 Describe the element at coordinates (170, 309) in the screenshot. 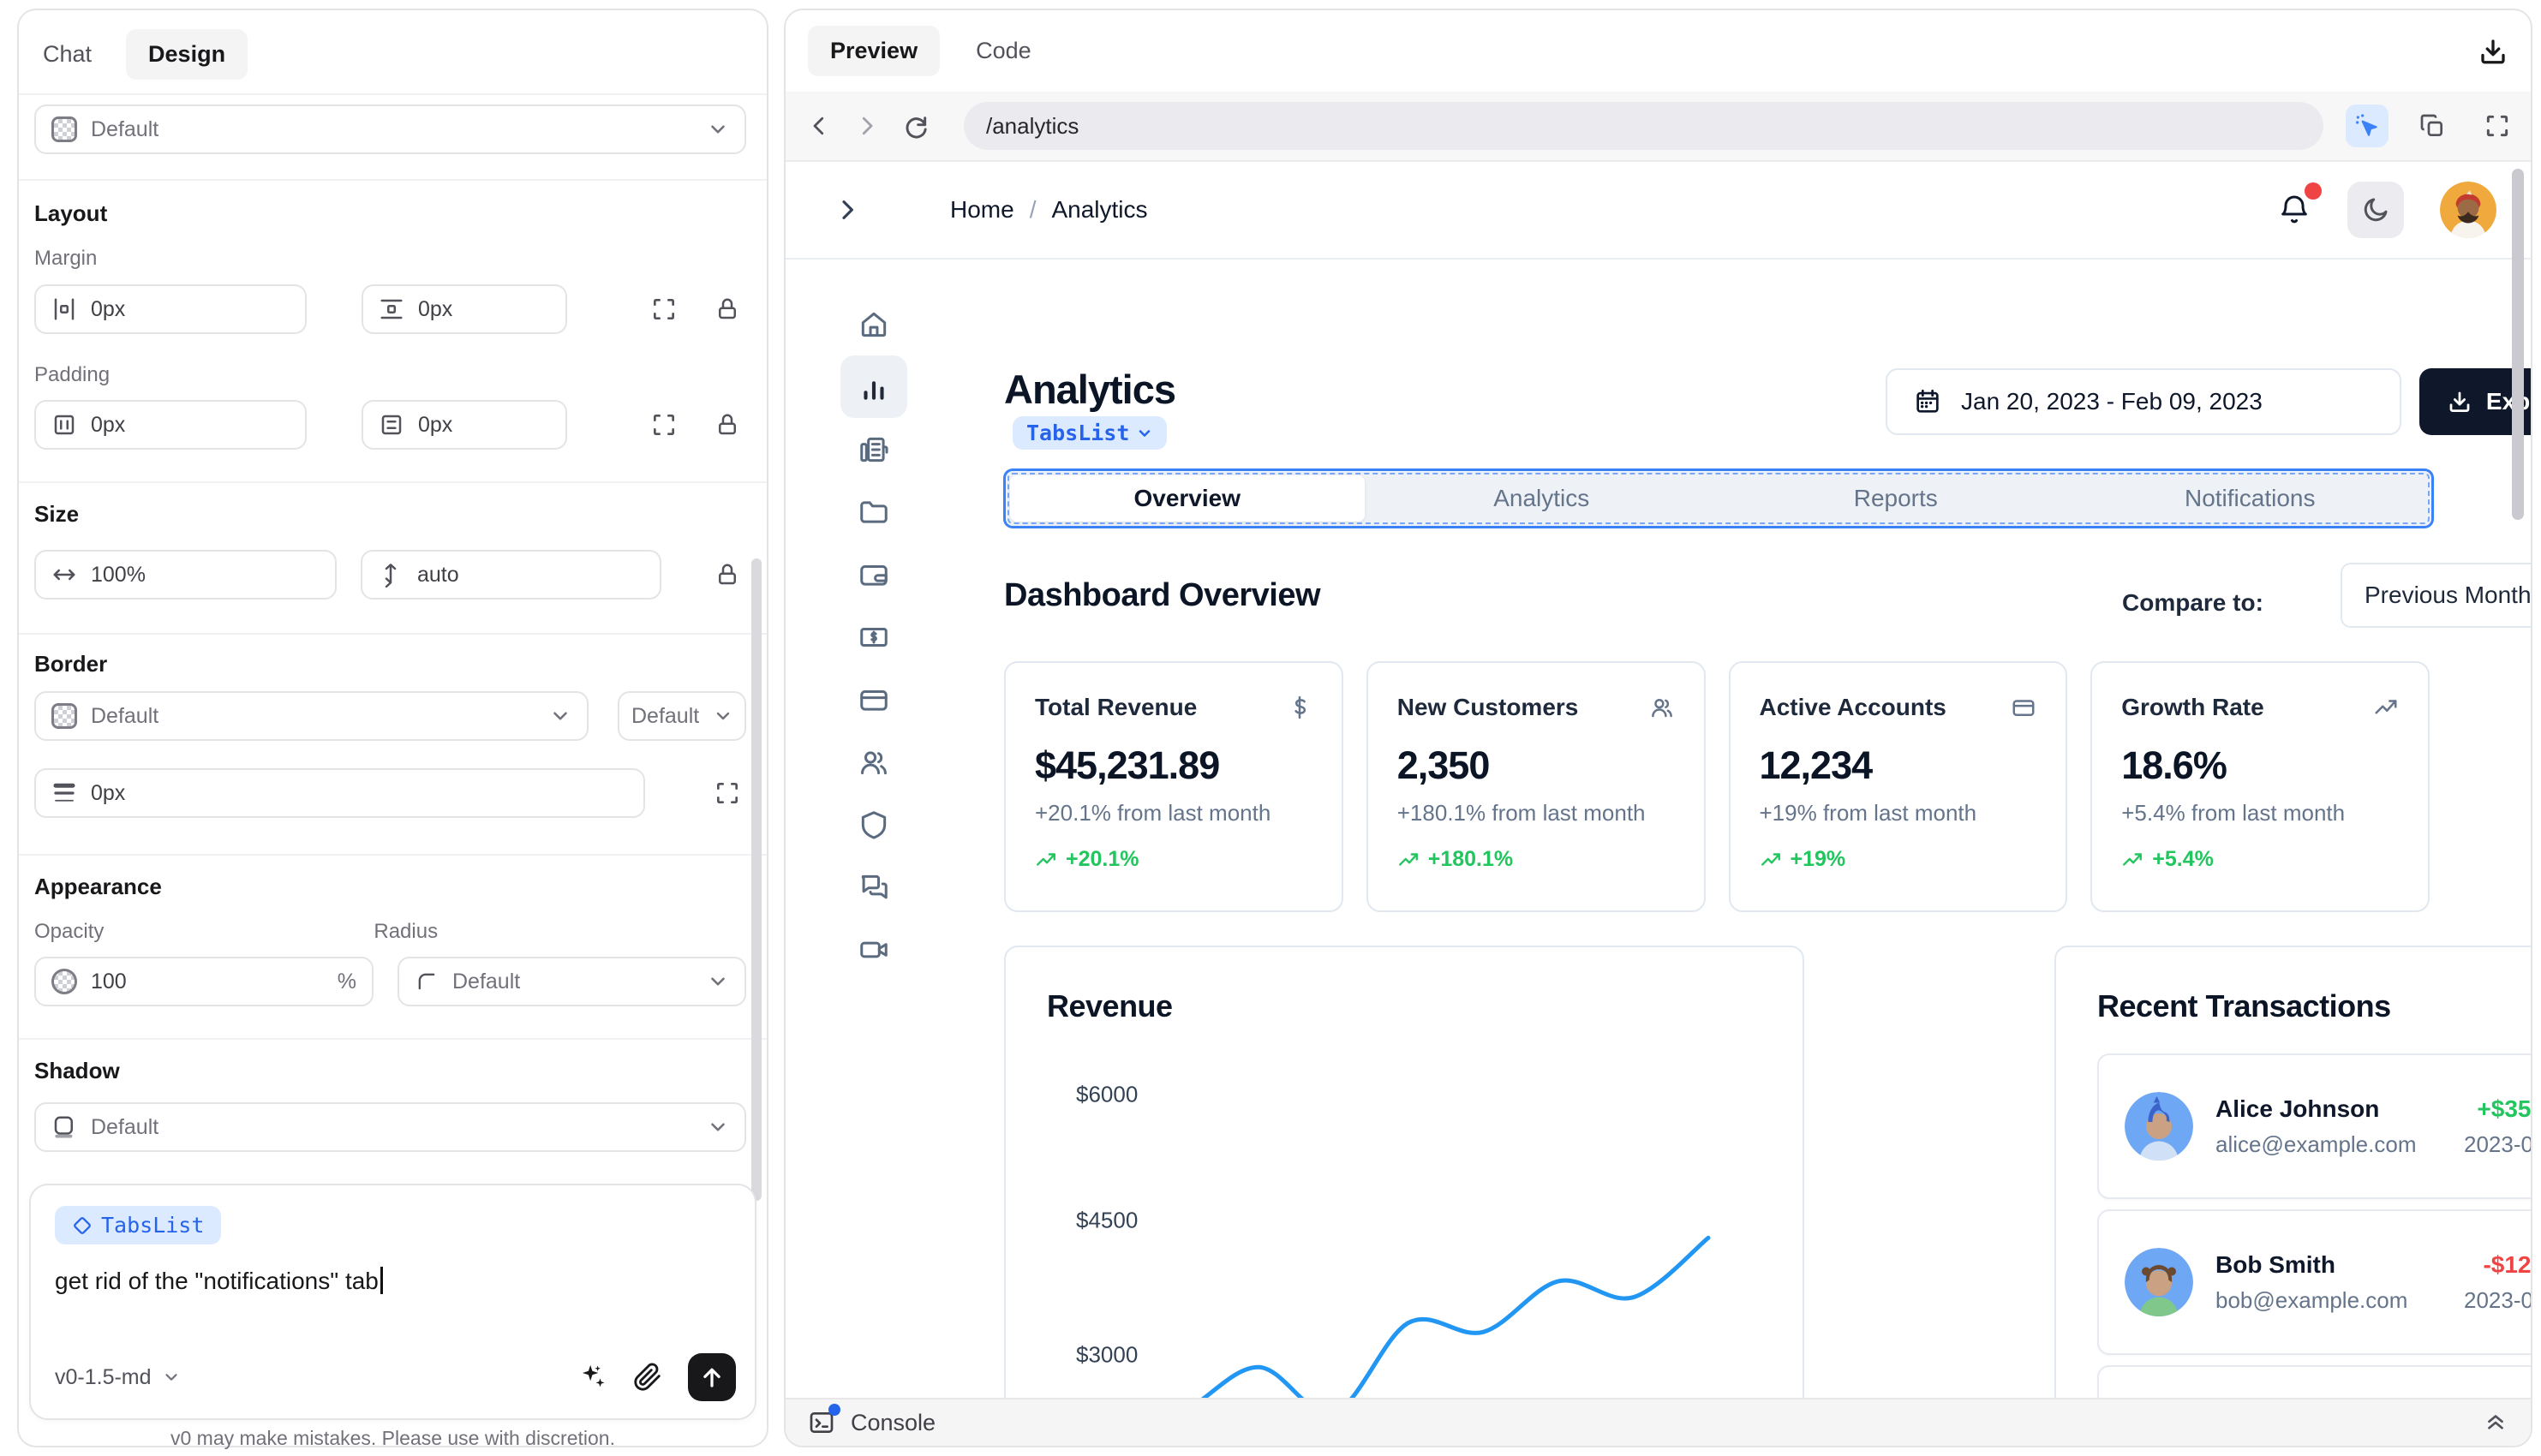

I see `margin-horizontal-input: 0px` at that location.